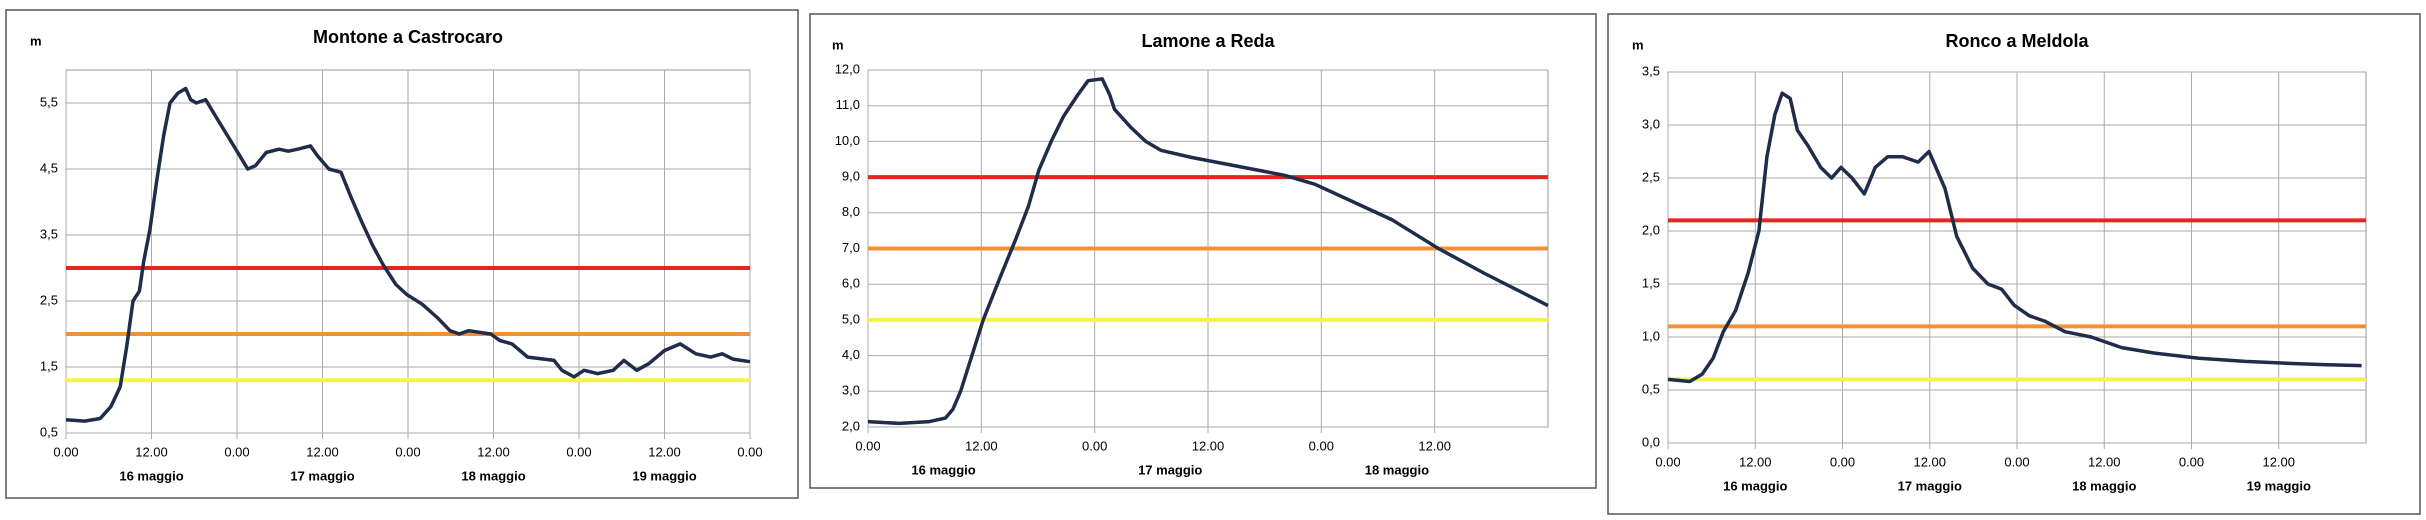 Image resolution: width=2426 pixels, height=520 pixels. I want to click on y-tick-label: 6,0, so click(851, 283).